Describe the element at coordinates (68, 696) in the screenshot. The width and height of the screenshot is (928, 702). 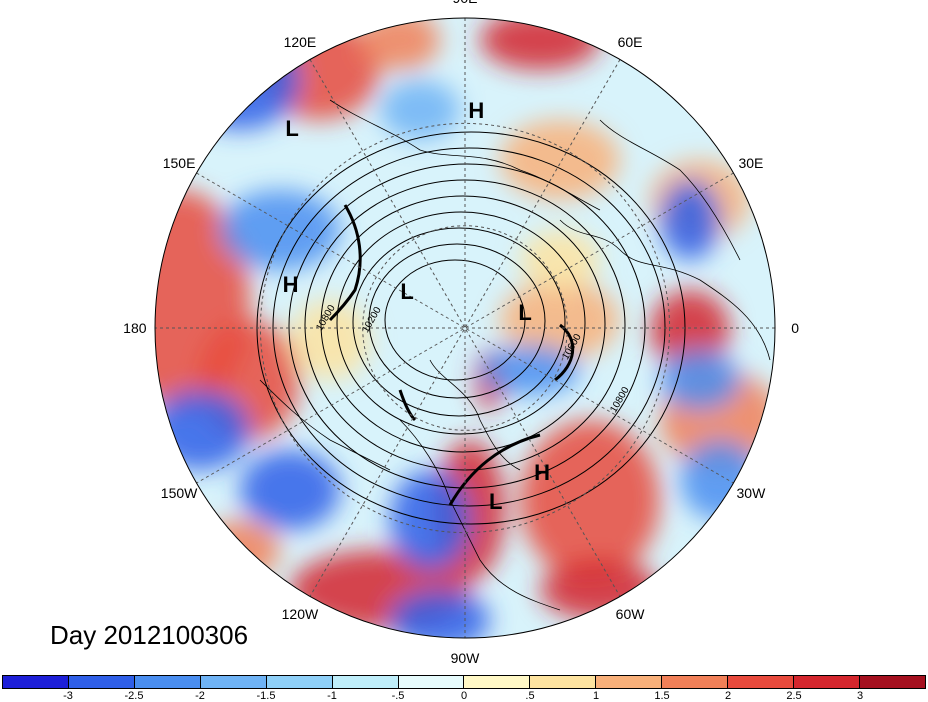
I see `colorbar-tick-label: -3` at that location.